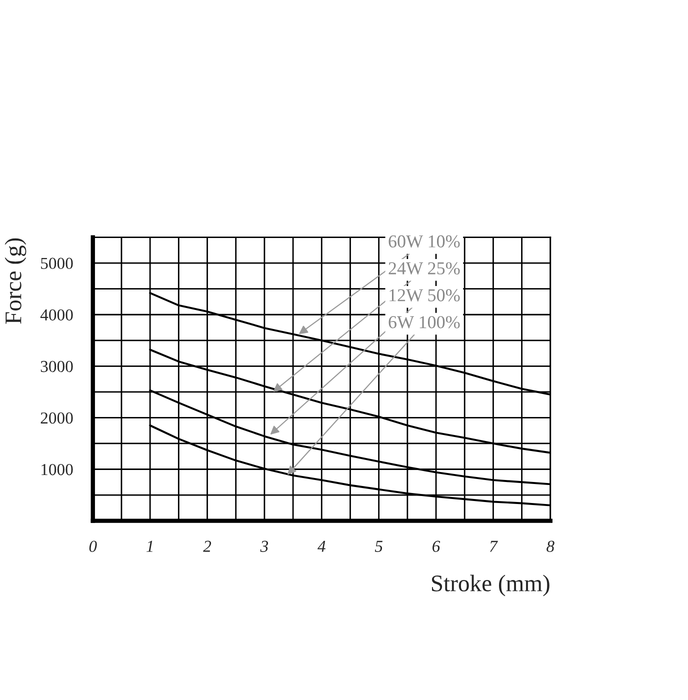  I want to click on x-tick-label: 7, so click(494, 546).